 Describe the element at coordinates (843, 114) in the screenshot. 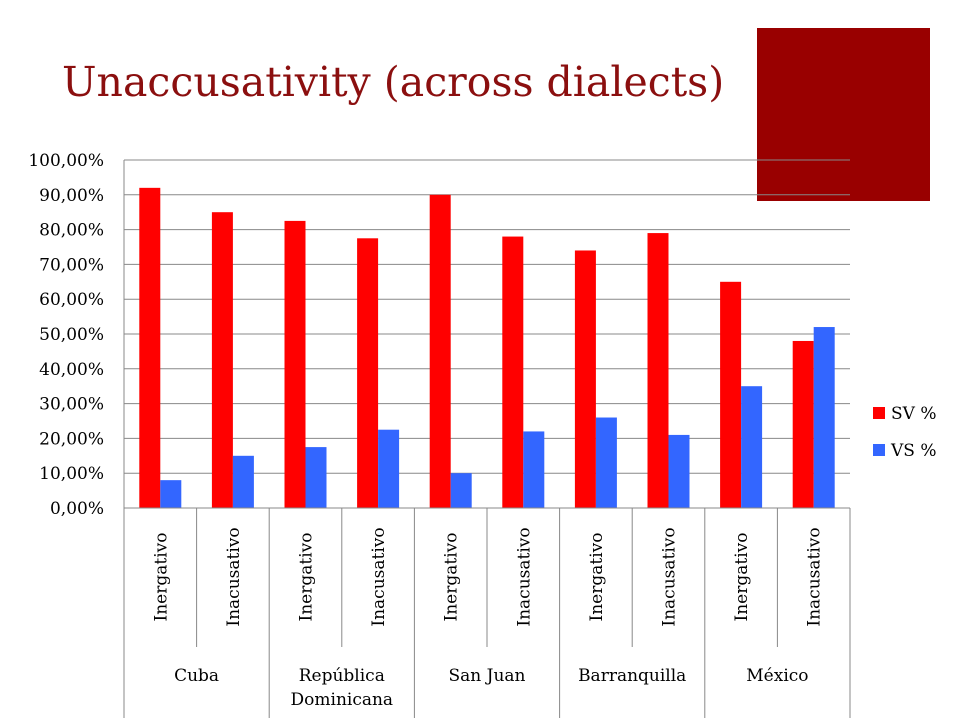

I see `decorative-square` at that location.